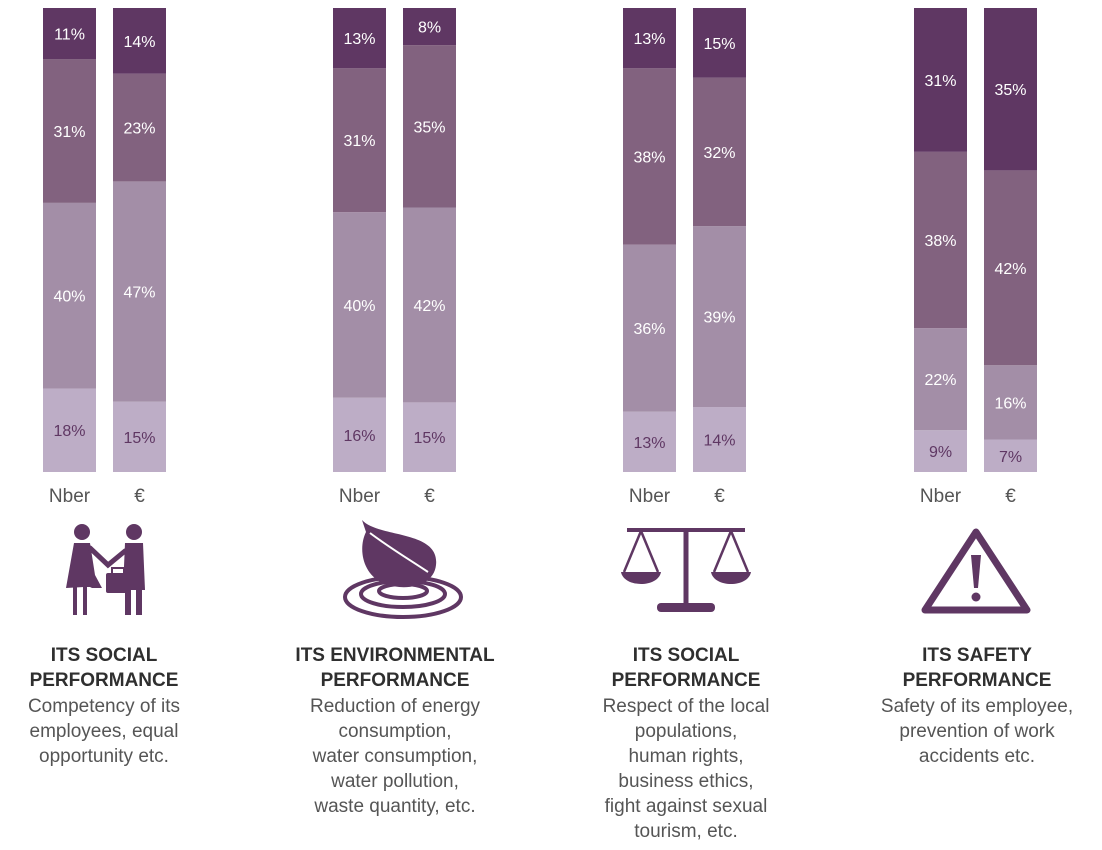 The height and width of the screenshot is (850, 1102). I want to click on group-title-line: ITS ENVIRONMENTAL, so click(395, 655).